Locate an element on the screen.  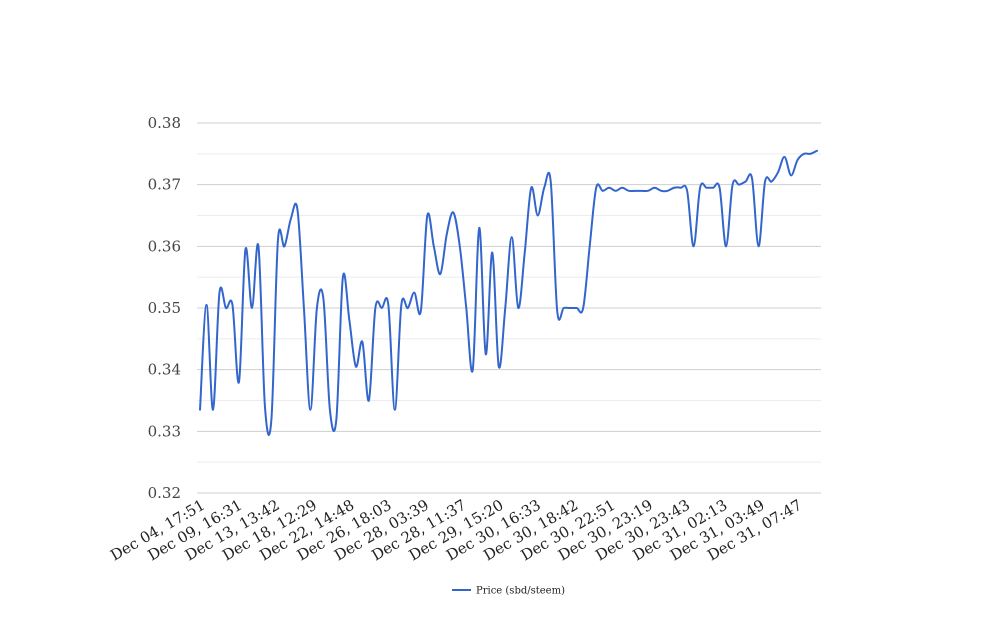
y-tick-label: 0.34 is located at coordinates (164, 370).